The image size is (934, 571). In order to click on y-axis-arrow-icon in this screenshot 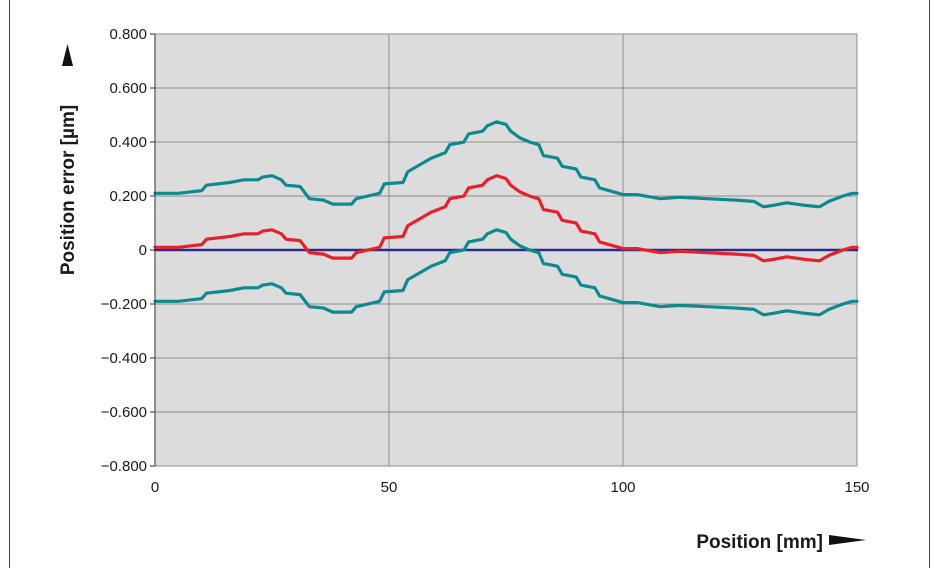, I will do `click(67, 55)`.